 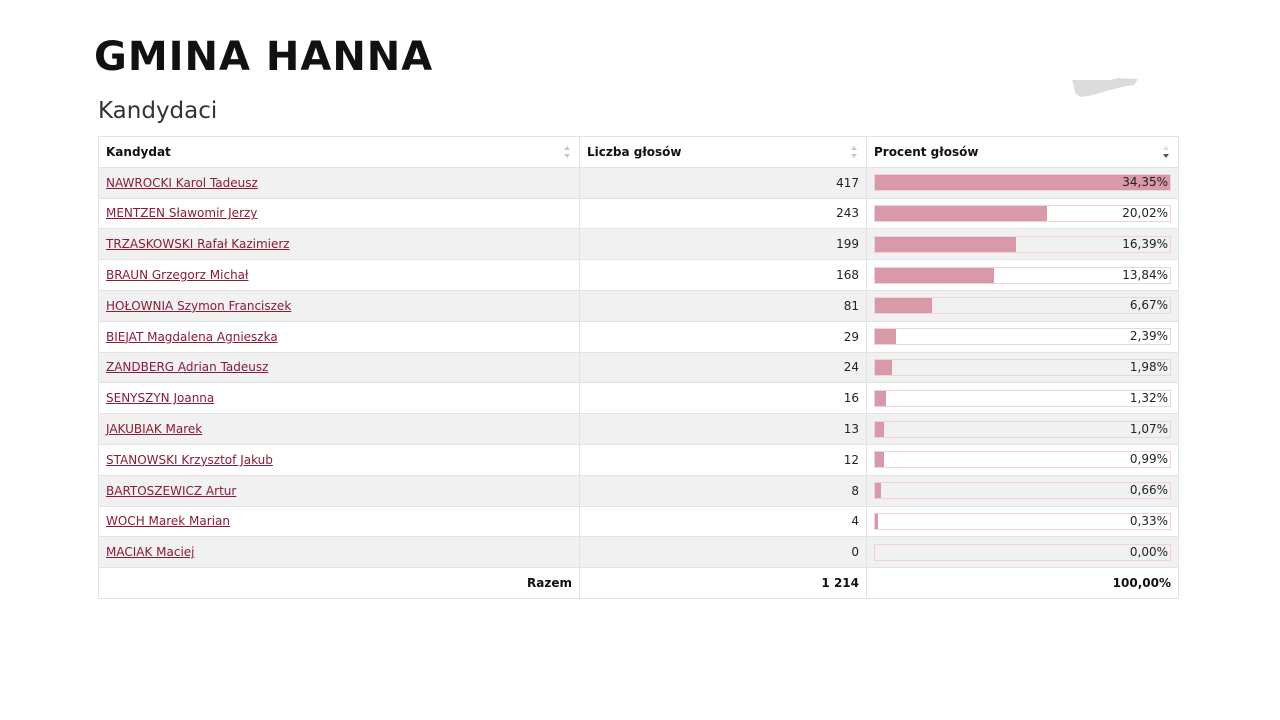 What do you see at coordinates (638, 429) in the screenshot?
I see `table-row: JAKUBIAK Marek 13 1,07%` at bounding box center [638, 429].